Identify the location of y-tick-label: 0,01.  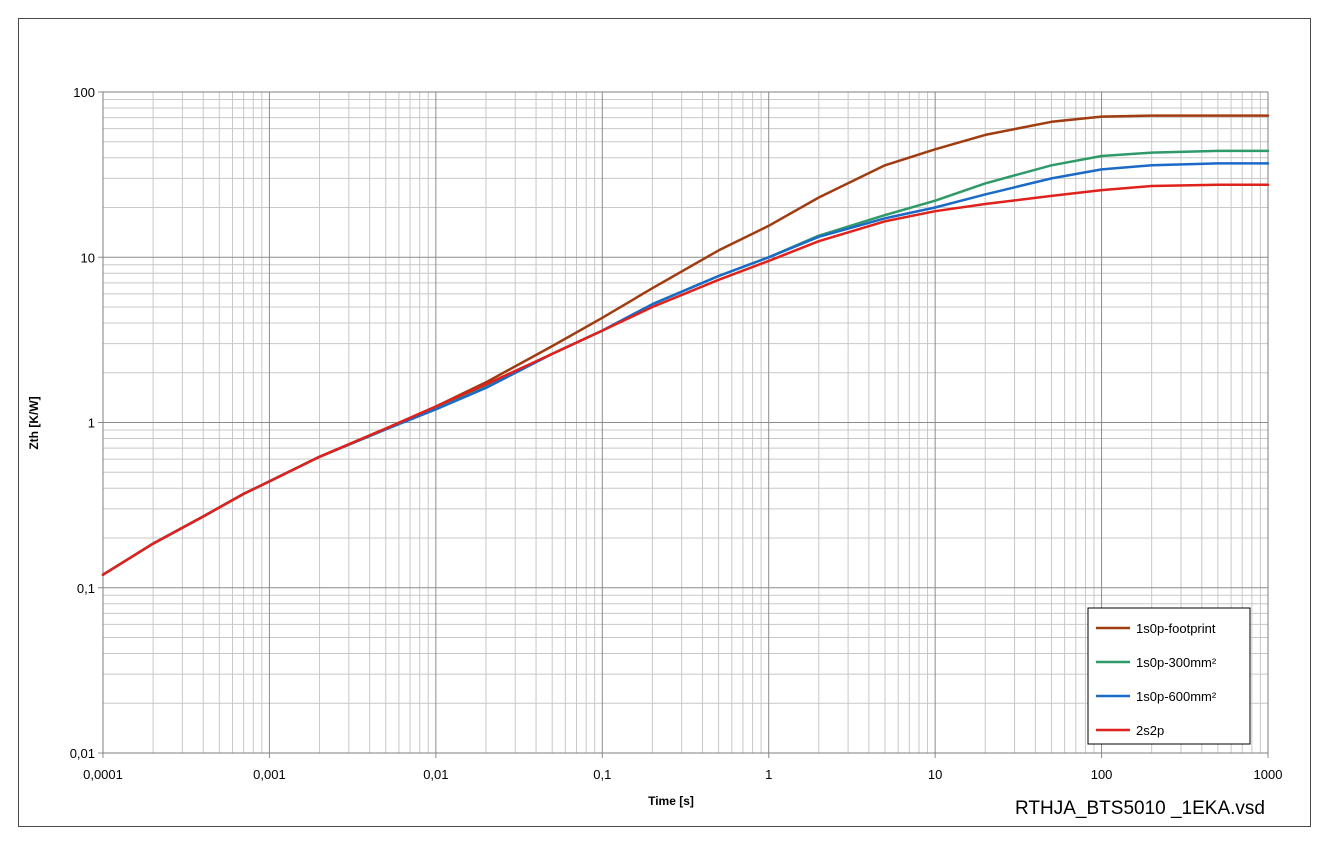
(82, 753).